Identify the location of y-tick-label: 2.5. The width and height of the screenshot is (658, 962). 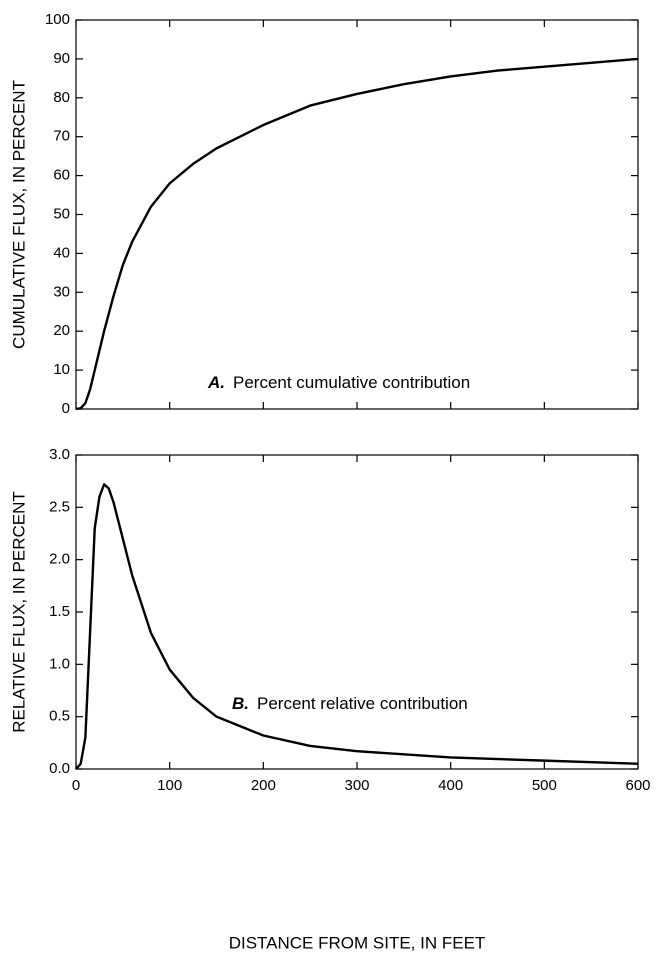
(59, 506).